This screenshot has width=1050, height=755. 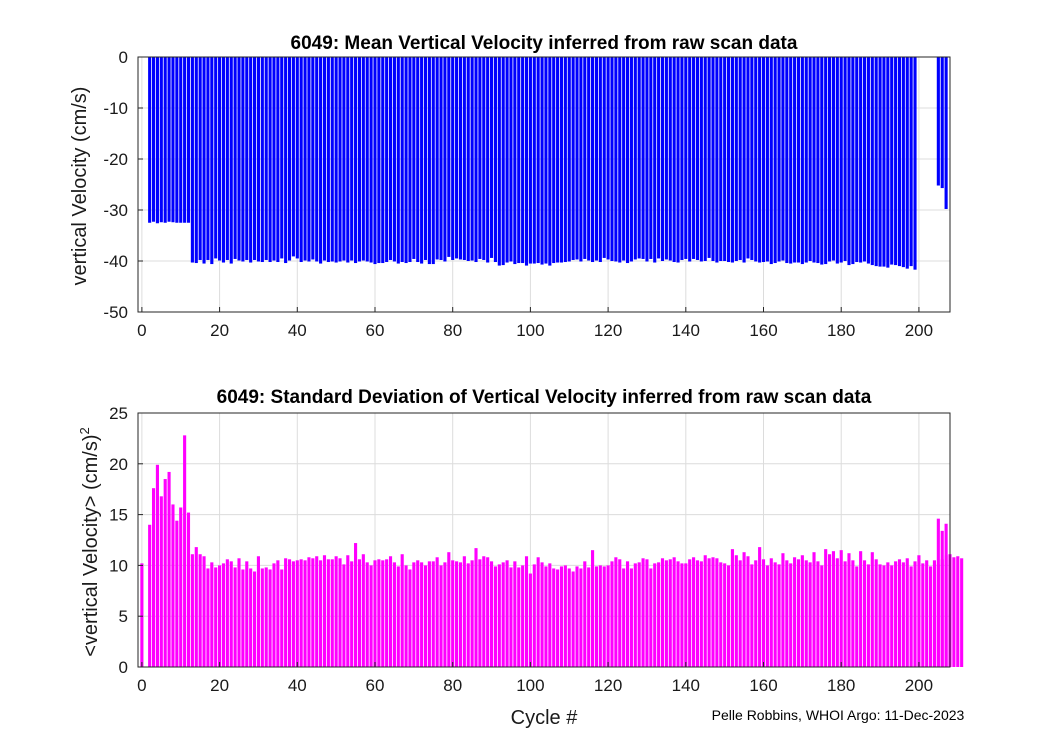 What do you see at coordinates (530, 330) in the screenshot?
I see `x-tick-label: 100` at bounding box center [530, 330].